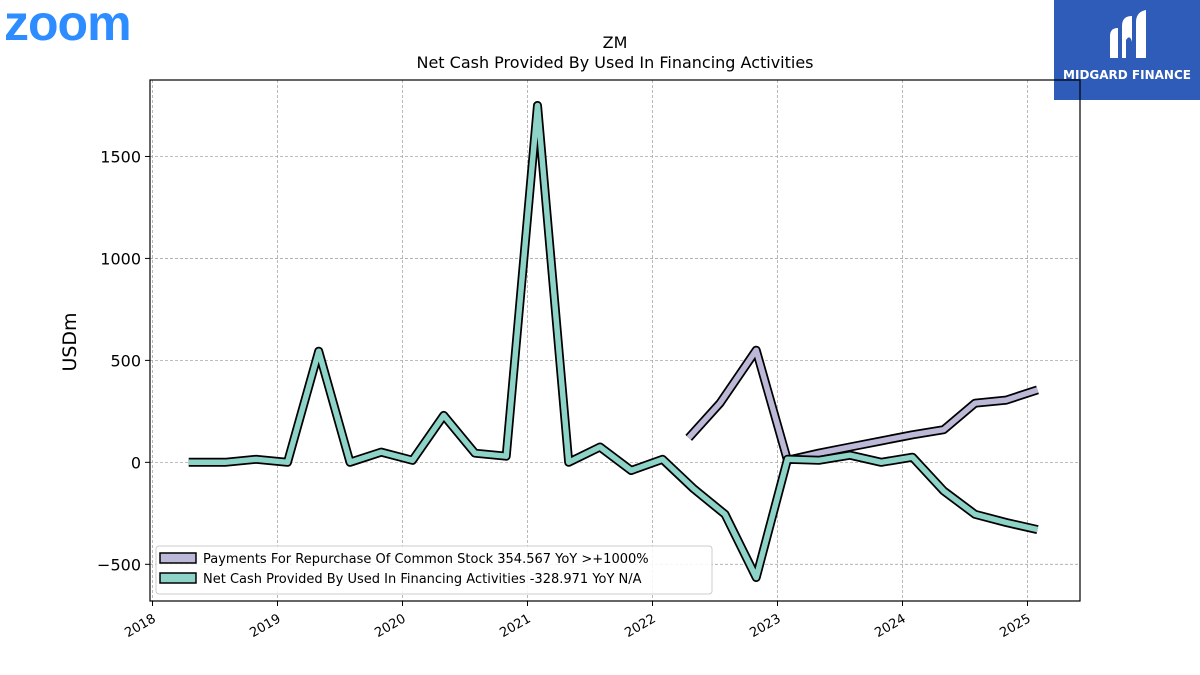 This screenshot has width=1200, height=675. I want to click on y-tick-label: 0, so click(136, 462).